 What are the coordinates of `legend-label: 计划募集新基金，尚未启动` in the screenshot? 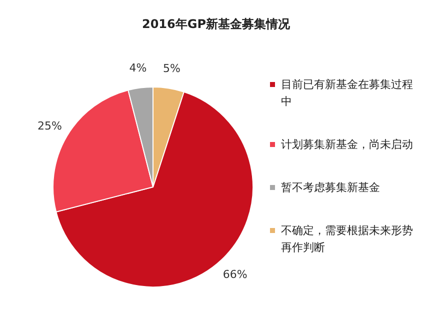 It's located at (347, 145).